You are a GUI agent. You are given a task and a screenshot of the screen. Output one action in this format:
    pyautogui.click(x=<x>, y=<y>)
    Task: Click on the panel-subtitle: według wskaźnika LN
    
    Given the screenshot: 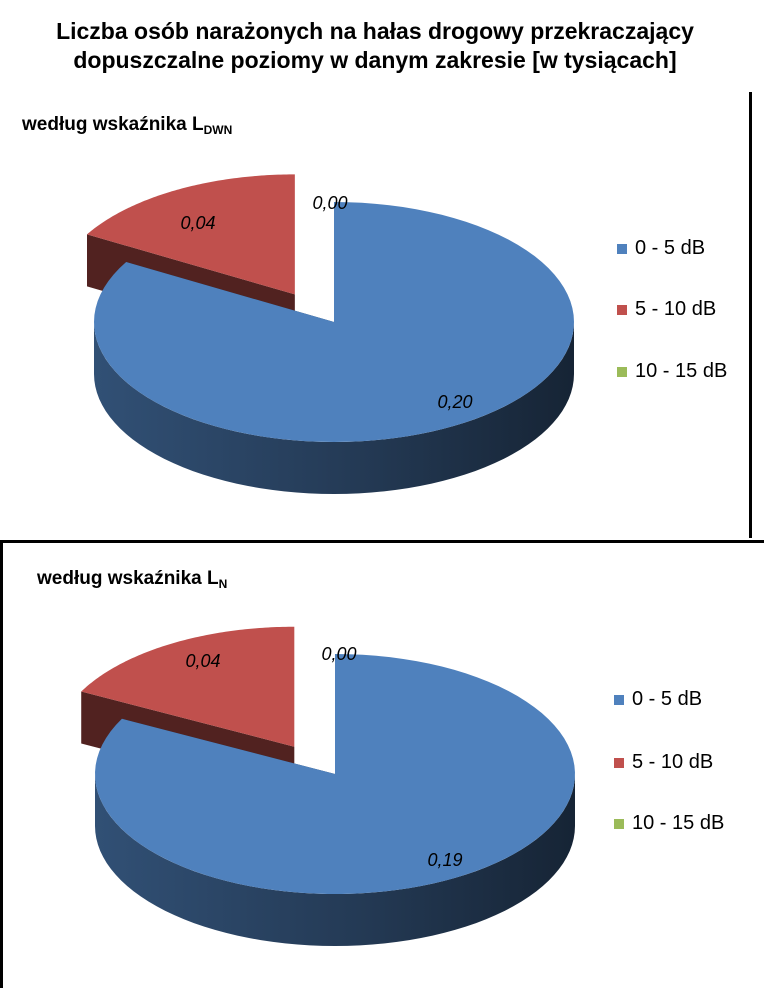 What is the action you would take?
    pyautogui.click(x=132, y=579)
    